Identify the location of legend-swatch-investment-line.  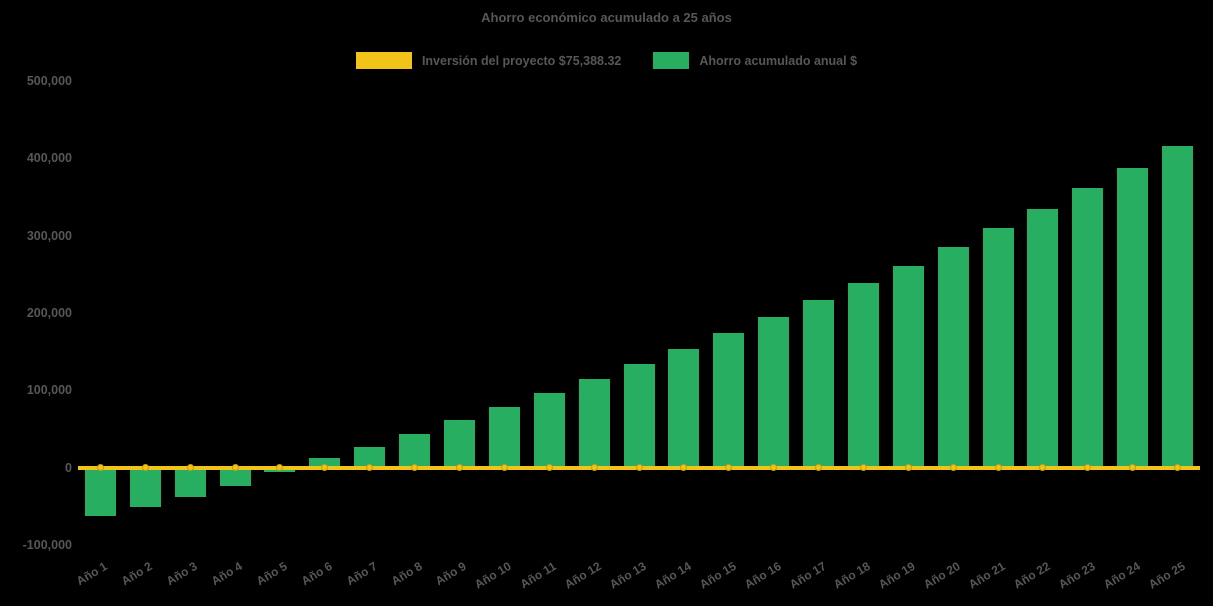
(383, 60).